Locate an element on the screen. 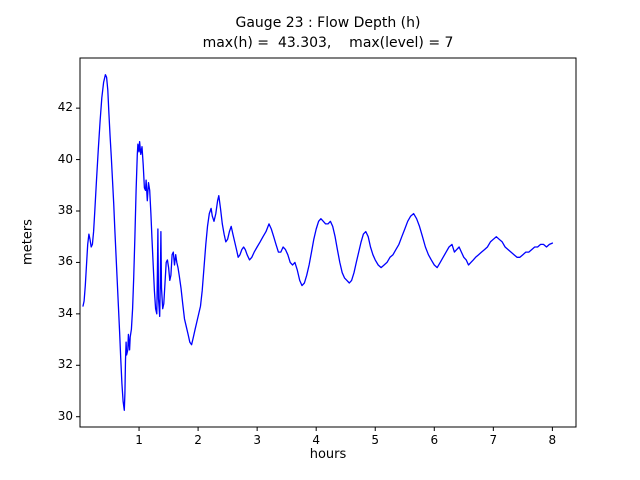 This screenshot has width=640, height=480. y-tick-label: 34 is located at coordinates (65, 312).